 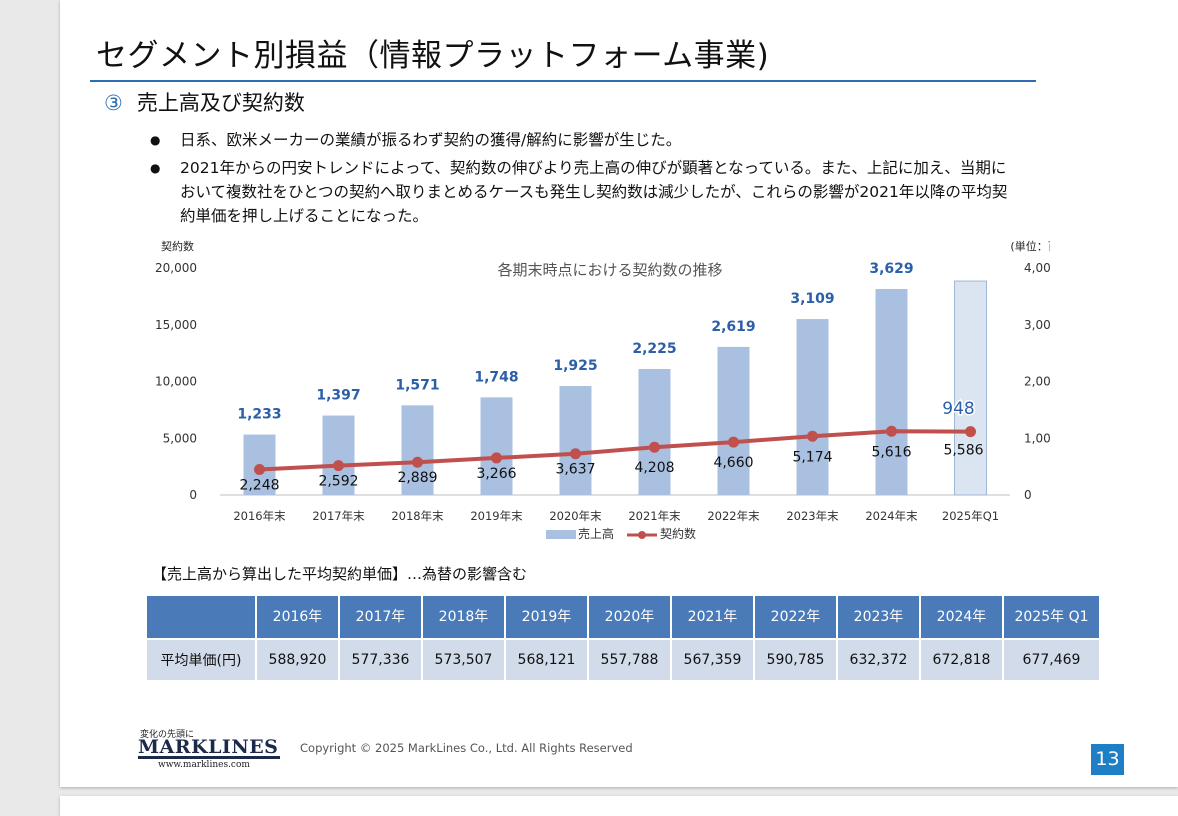 I want to click on bar-data-label: 1,571, so click(x=417, y=385).